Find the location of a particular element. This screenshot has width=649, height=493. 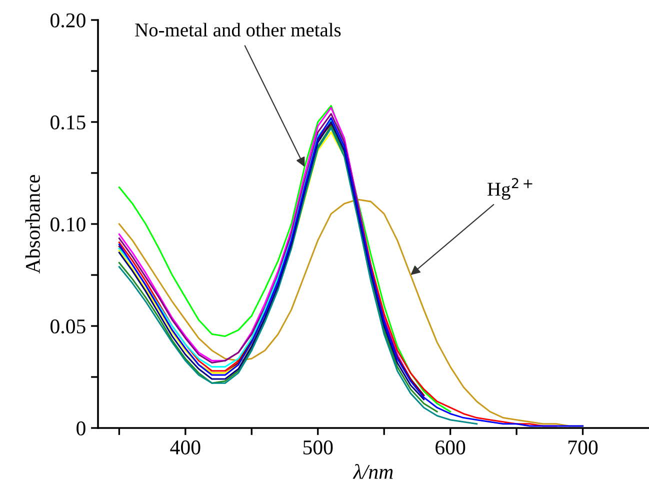

y-tick-label: 0 is located at coordinates (81, 428).